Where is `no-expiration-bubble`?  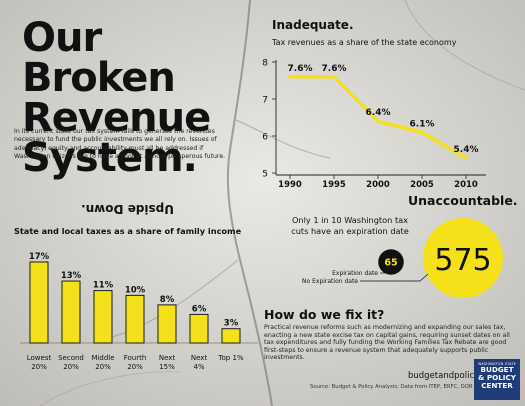 no-expiration-bubble is located at coordinates (463, 258).